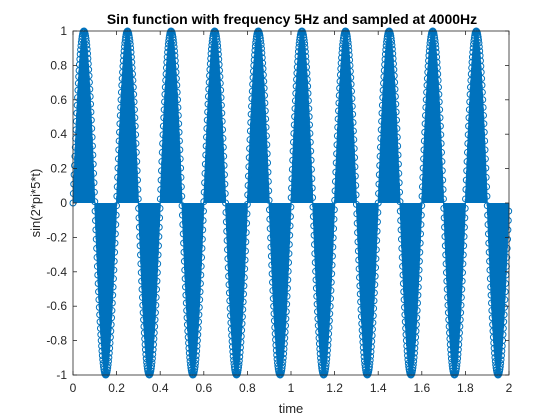 The image size is (560, 420). What do you see at coordinates (291, 388) in the screenshot?
I see `x-tick-label: 1` at bounding box center [291, 388].